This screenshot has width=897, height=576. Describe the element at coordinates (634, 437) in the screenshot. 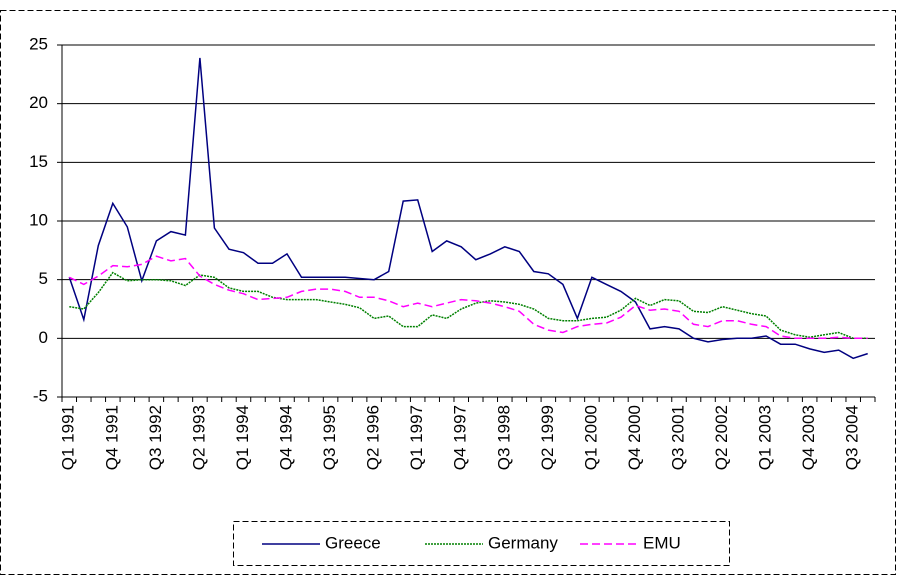

I see `x-tick-label: Q4 2000` at that location.